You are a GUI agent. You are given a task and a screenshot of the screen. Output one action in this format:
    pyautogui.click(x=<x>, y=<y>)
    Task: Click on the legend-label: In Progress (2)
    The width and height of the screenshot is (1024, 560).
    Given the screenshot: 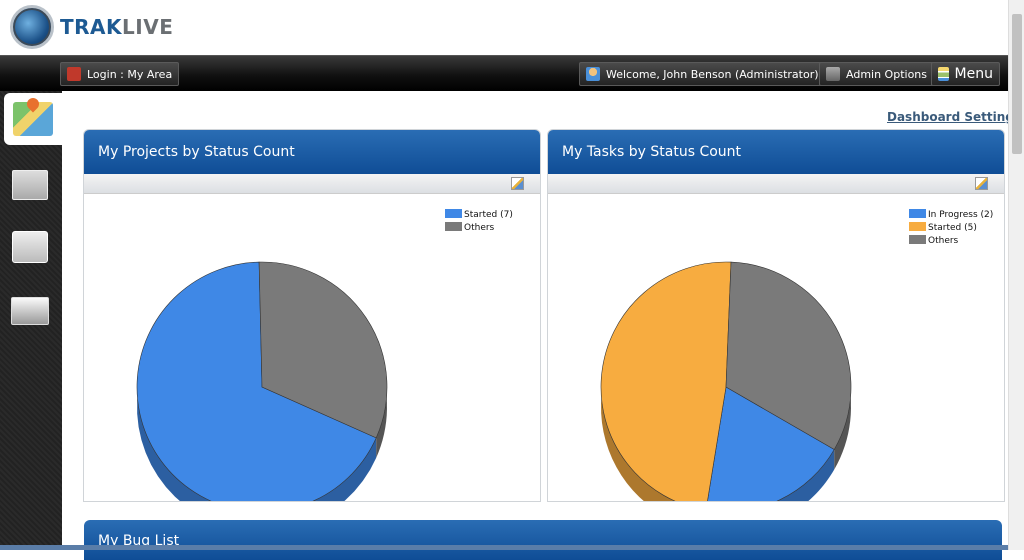 What is the action you would take?
    pyautogui.click(x=960, y=215)
    